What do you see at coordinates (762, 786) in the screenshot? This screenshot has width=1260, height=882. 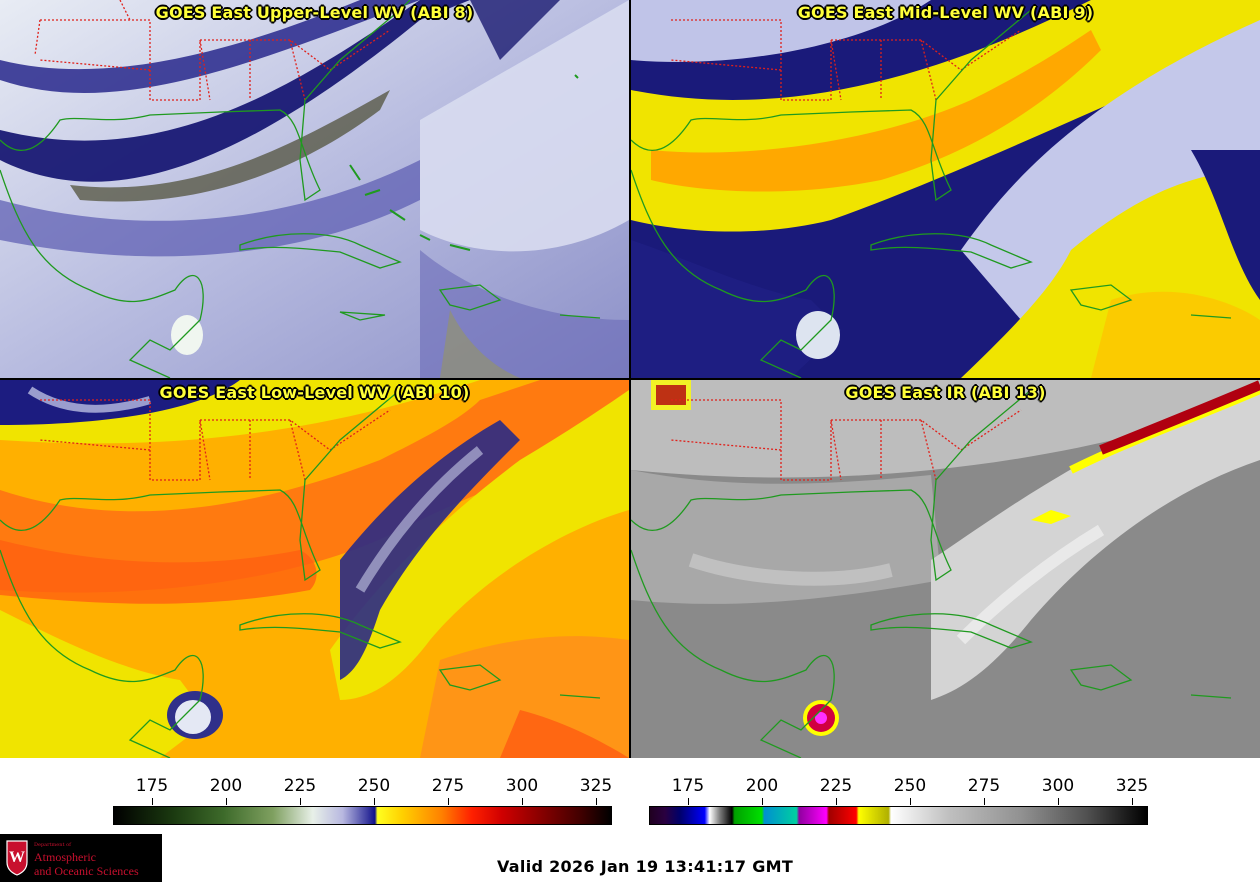 I see `ir-tick-label: 200` at bounding box center [762, 786].